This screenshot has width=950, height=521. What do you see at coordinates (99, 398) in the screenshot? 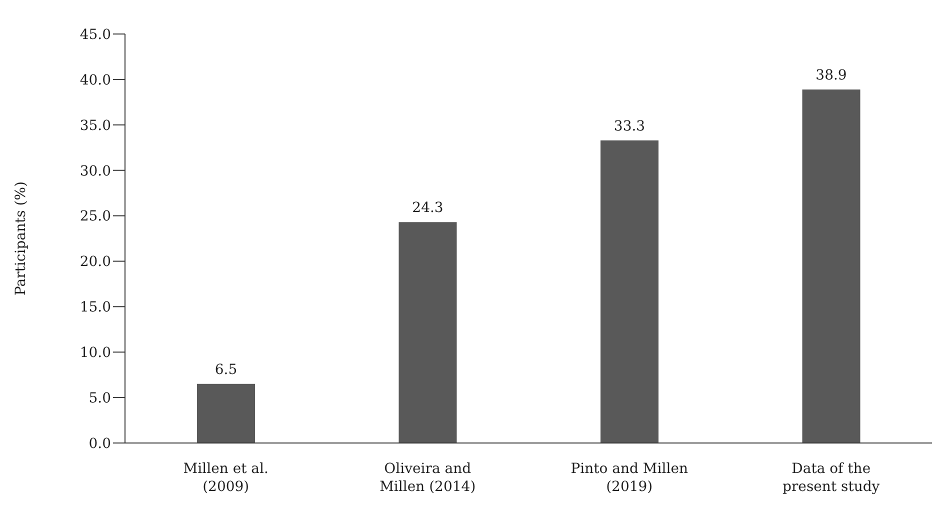
I see `y-tick-label: 5.0` at bounding box center [99, 398].